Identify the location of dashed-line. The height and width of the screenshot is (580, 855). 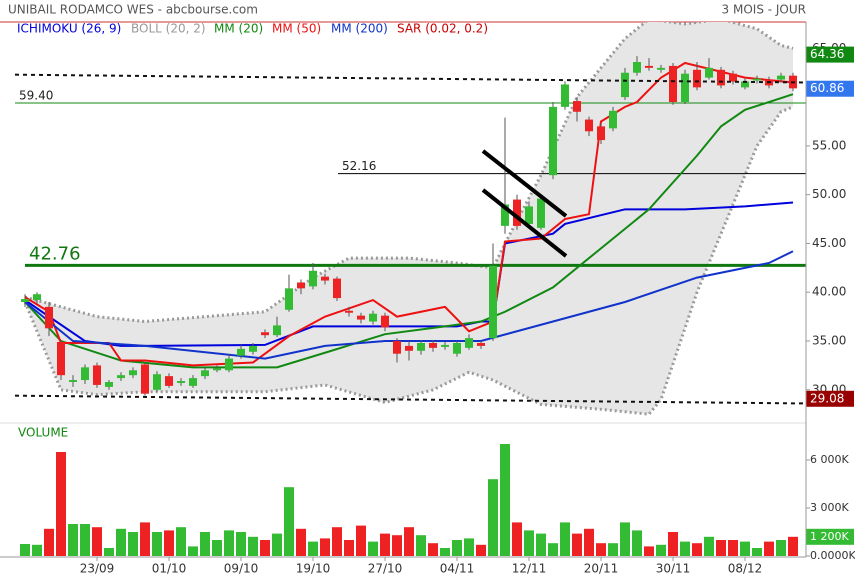
(410, 399).